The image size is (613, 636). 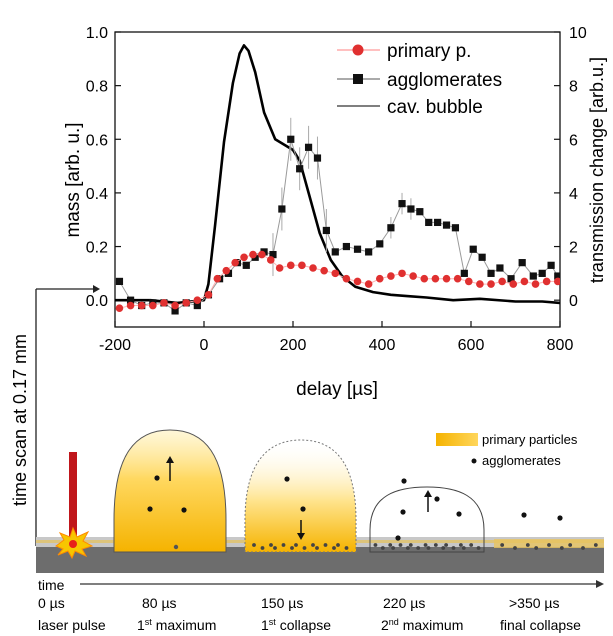 What do you see at coordinates (97, 140) in the screenshot?
I see `left-tick-label: 0.6` at bounding box center [97, 140].